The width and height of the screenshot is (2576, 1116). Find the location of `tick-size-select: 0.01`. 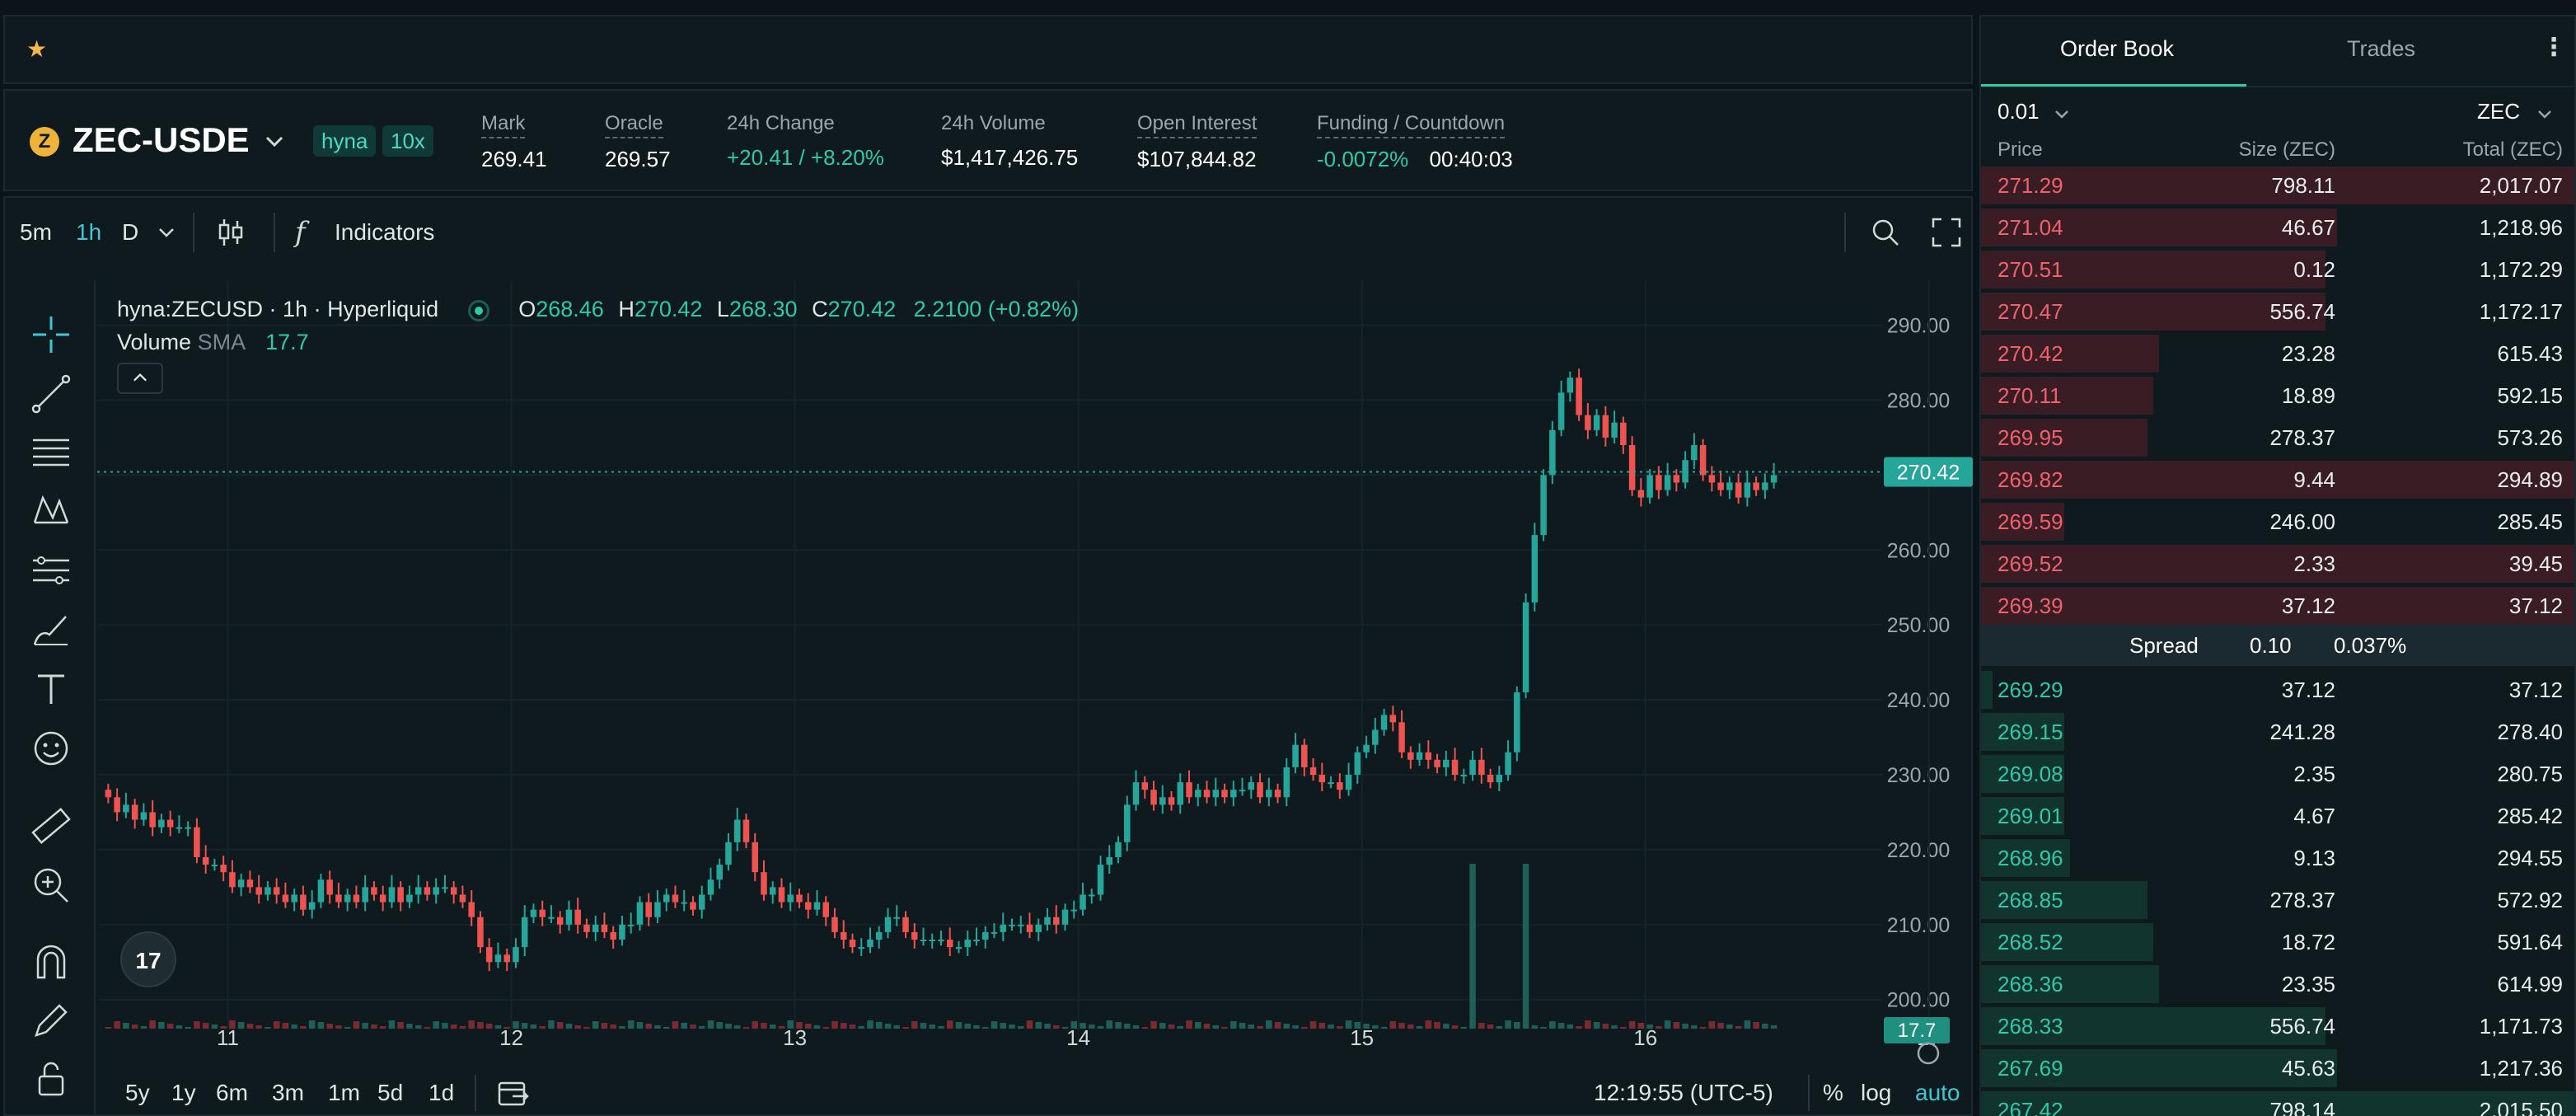

tick-size-select: 0.01 is located at coordinates (2019, 111).